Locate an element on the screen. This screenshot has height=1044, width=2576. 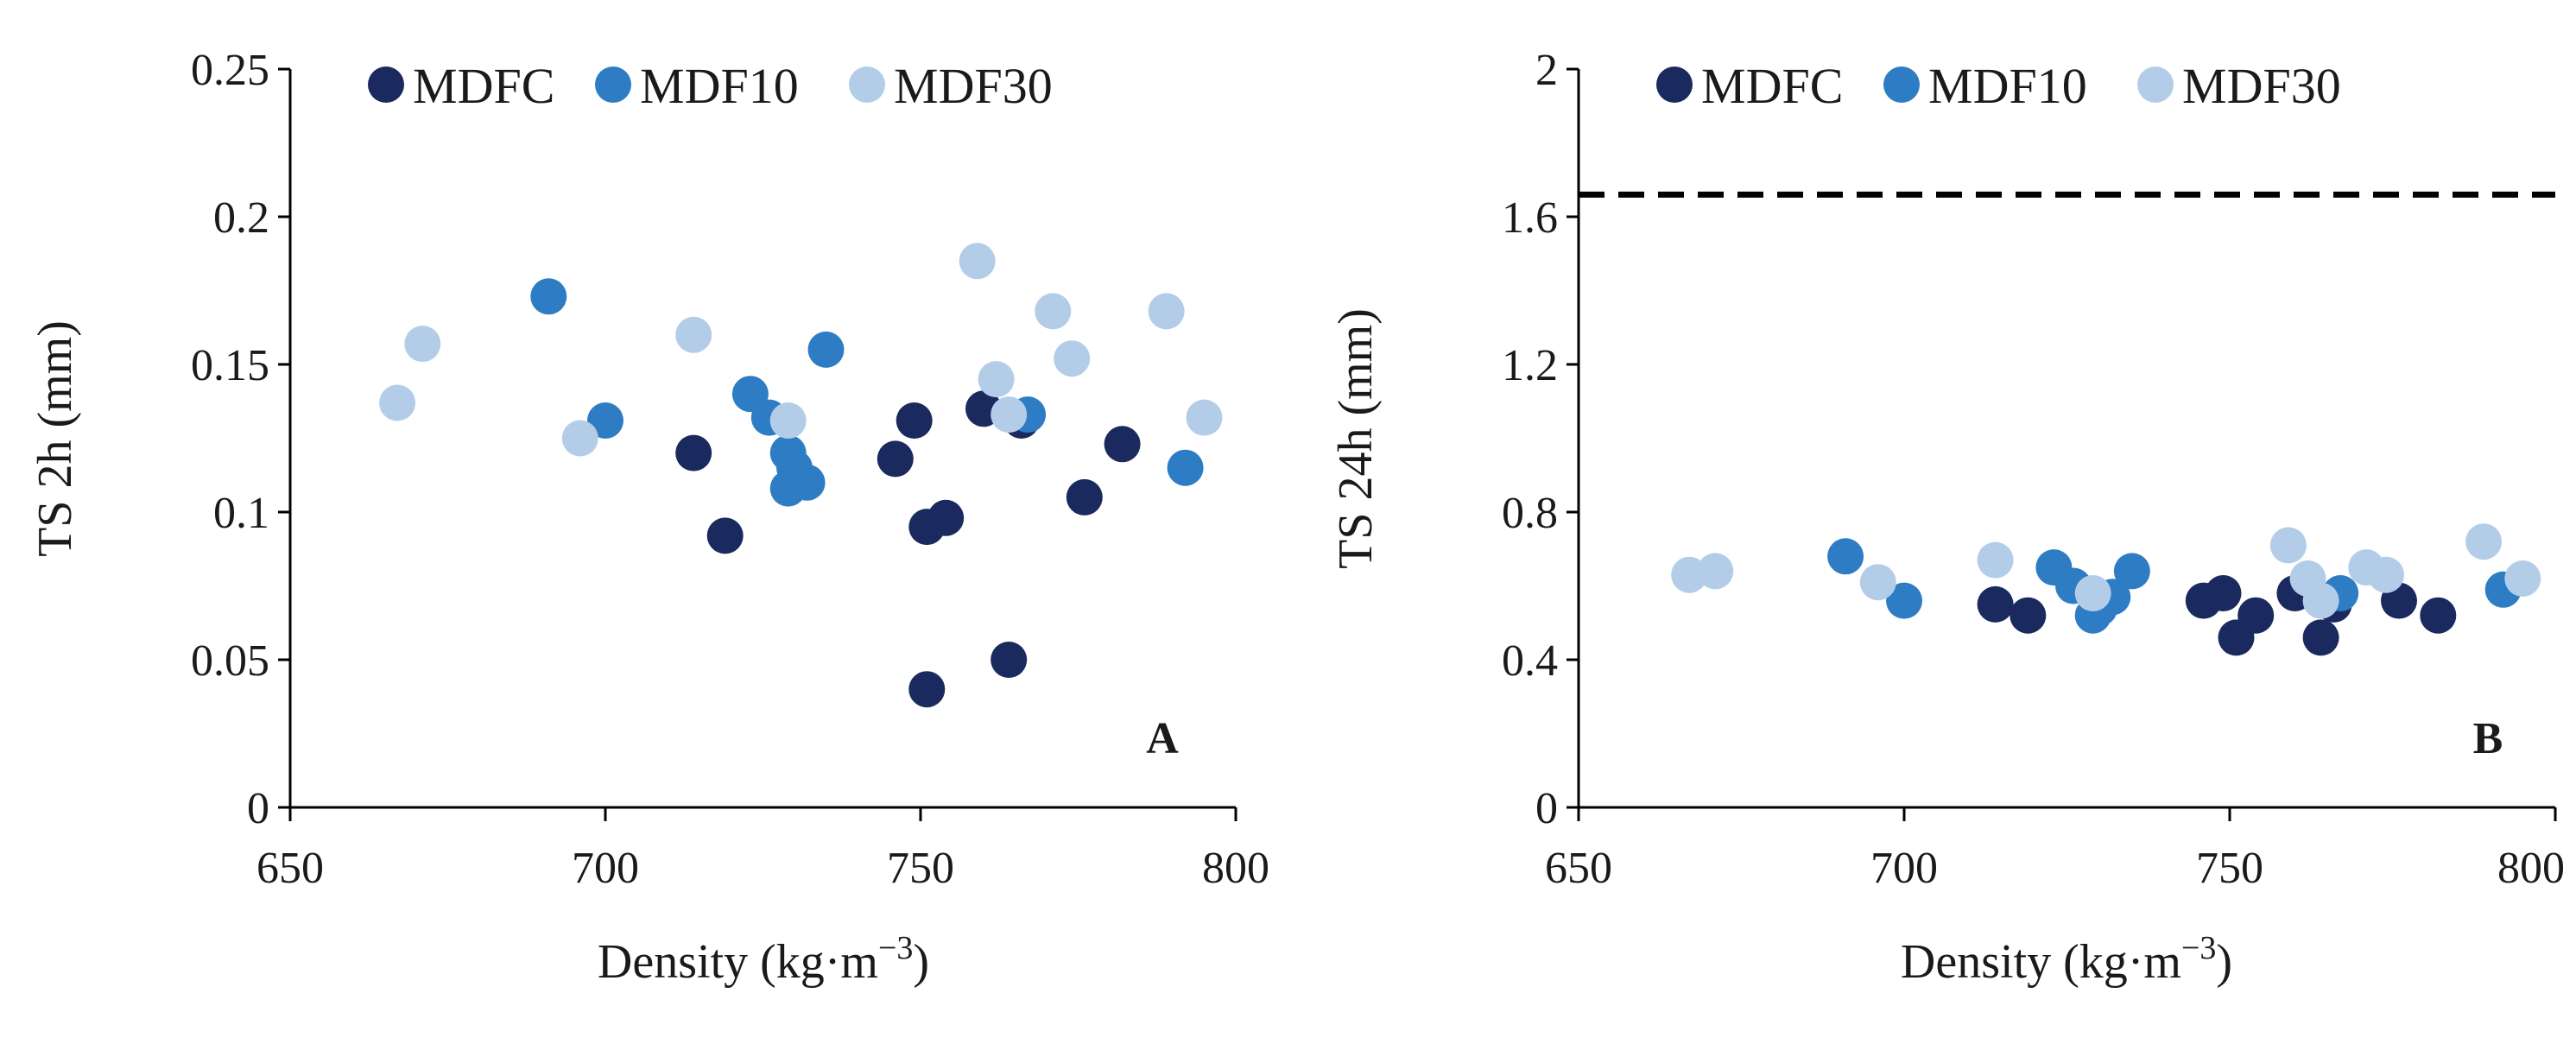
y-tick-label: 0.8 is located at coordinates (1530, 513).